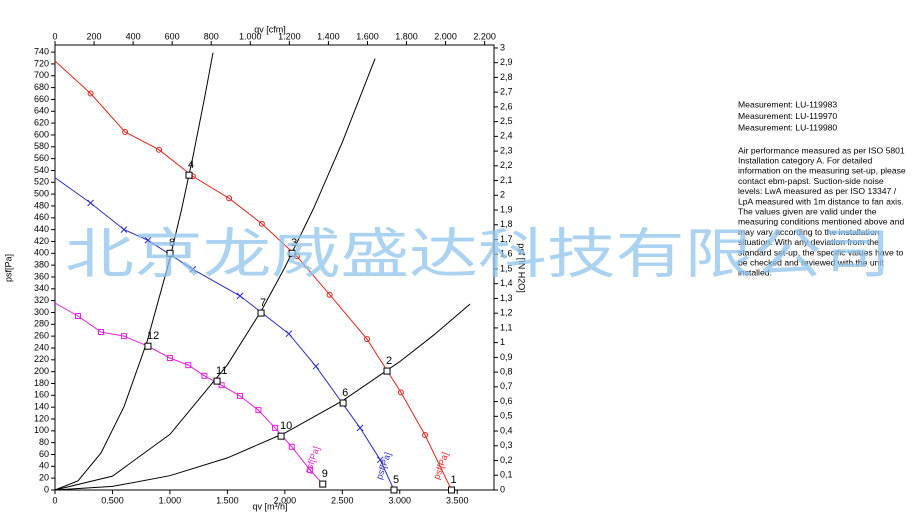 The image size is (923, 527). I want to click on x2-tick-label: 1.400, so click(328, 36).